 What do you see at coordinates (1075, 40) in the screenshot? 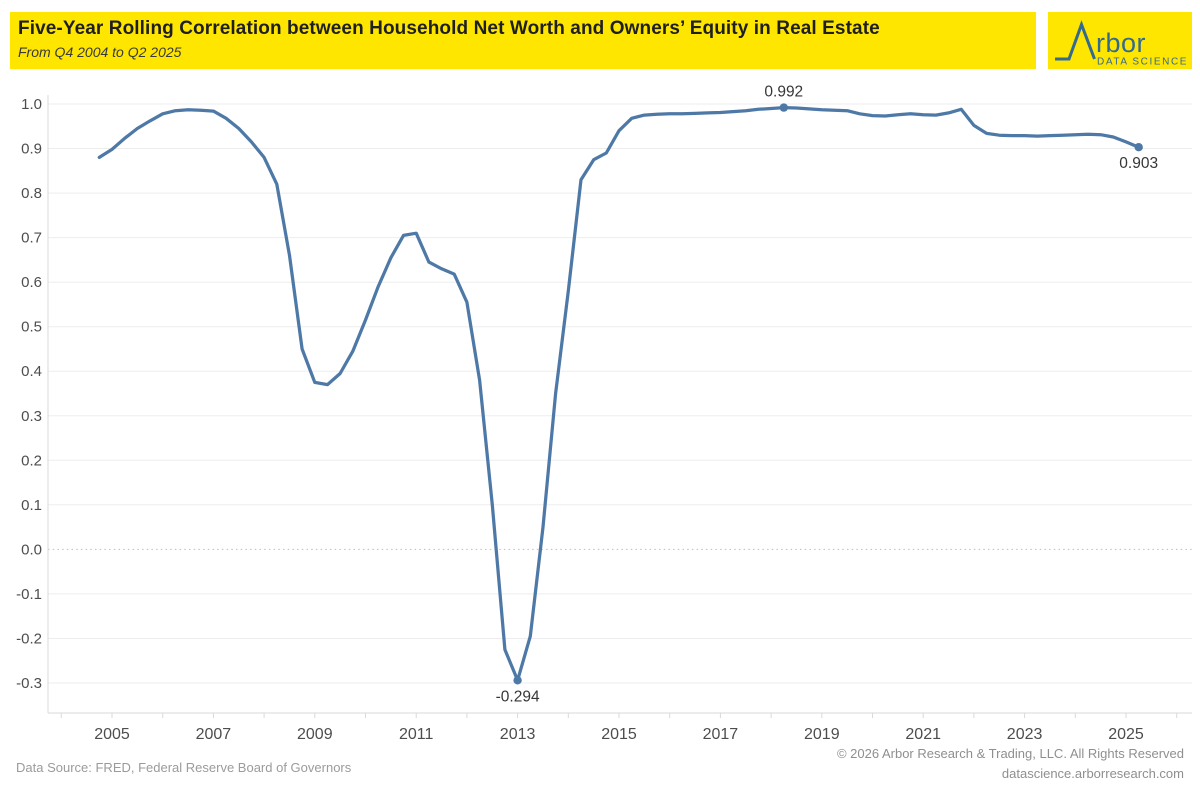
I see `mountain-peak-icon` at bounding box center [1075, 40].